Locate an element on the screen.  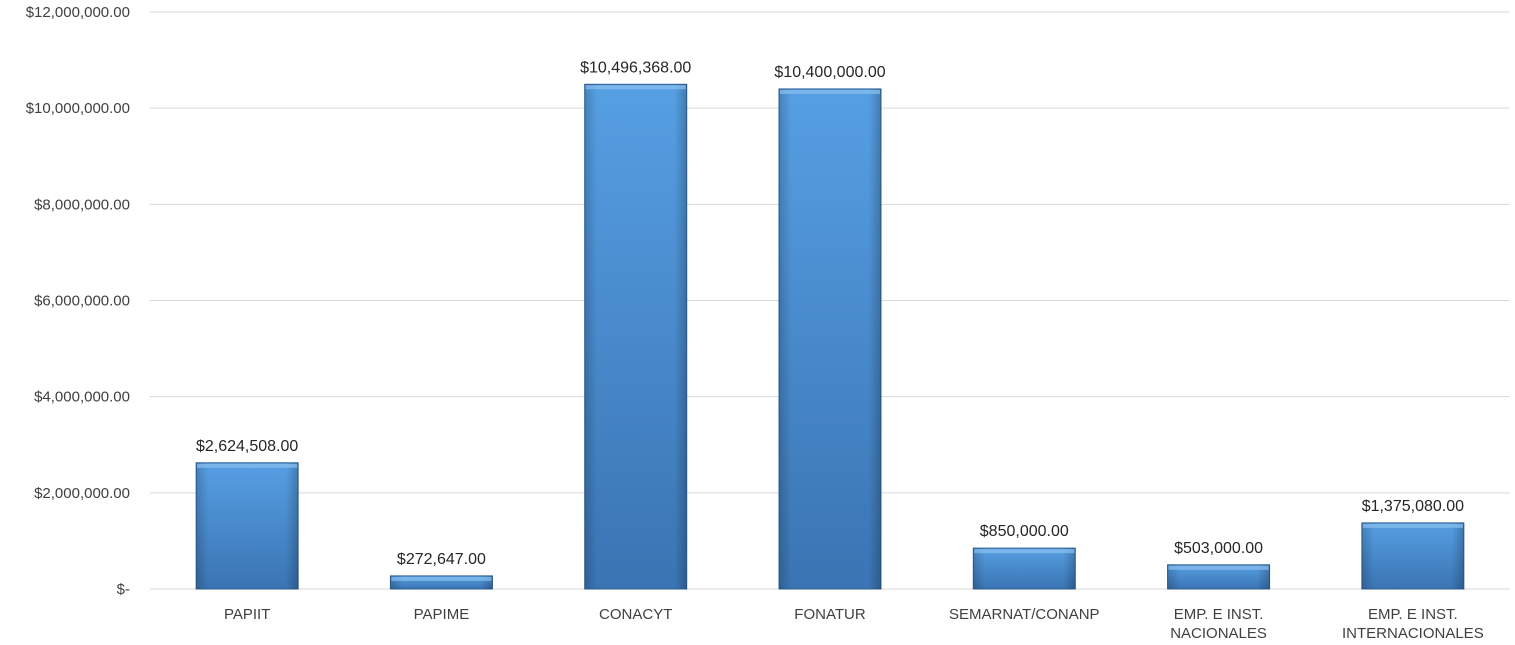
x-category-label: CONACYT is located at coordinates (635, 614).